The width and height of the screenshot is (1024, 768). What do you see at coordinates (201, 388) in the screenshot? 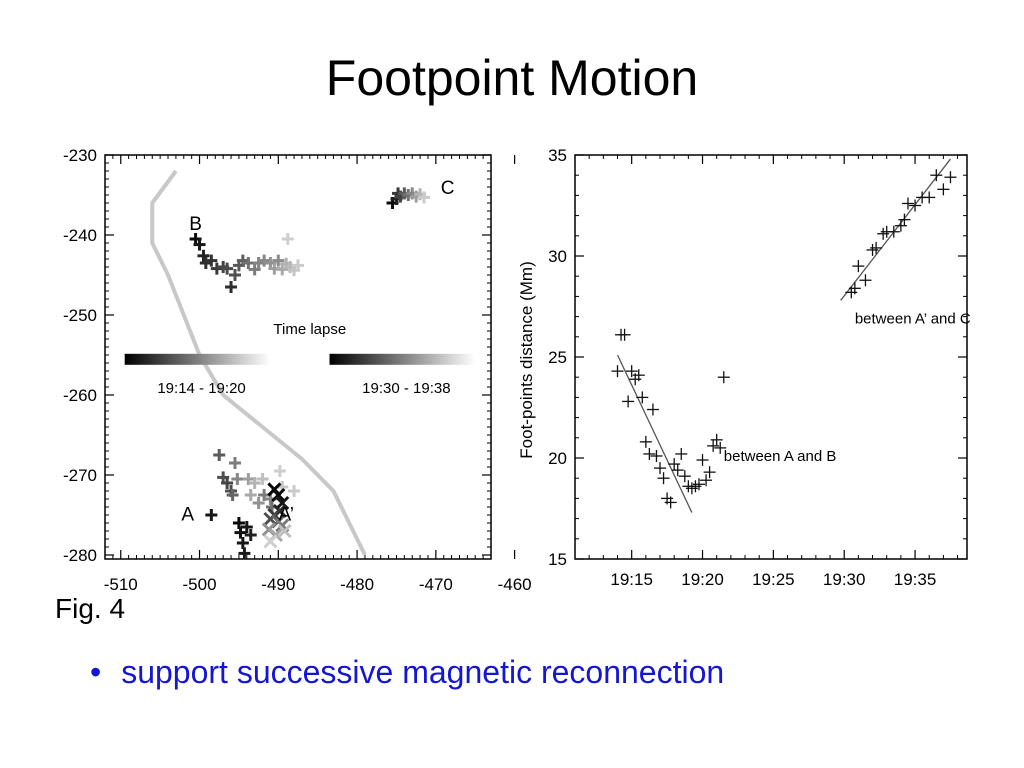
I see `time-lapse-label: 19:14 - 19:20` at bounding box center [201, 388].